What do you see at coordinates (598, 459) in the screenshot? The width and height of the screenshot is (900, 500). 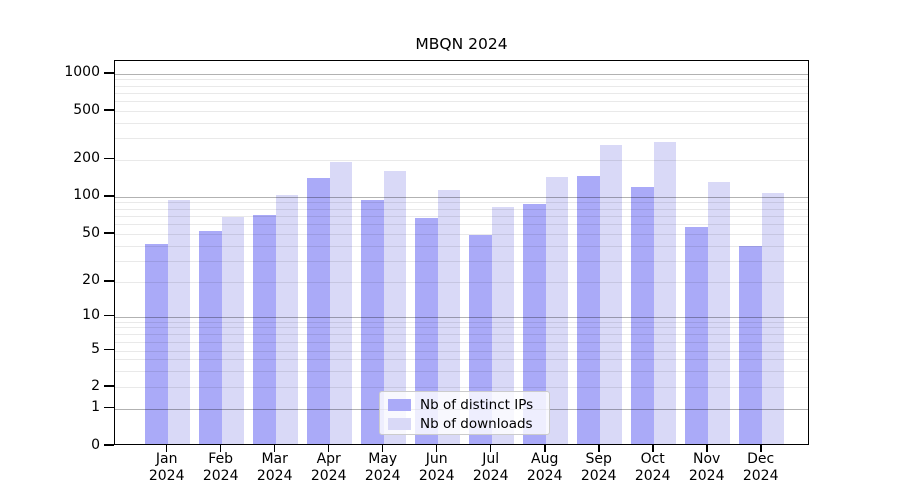 I see `x-tick-label-month: Sep` at bounding box center [598, 459].